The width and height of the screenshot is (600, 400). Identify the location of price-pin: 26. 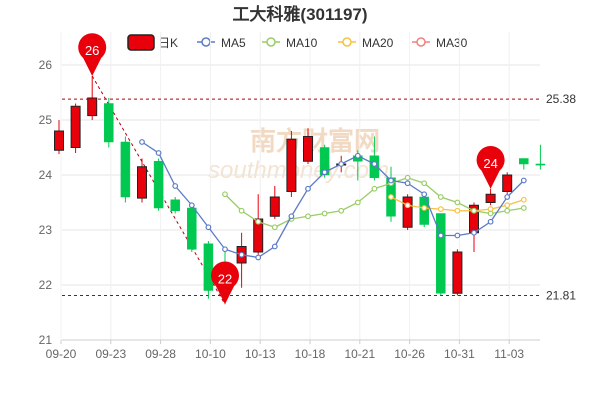
(92, 54).